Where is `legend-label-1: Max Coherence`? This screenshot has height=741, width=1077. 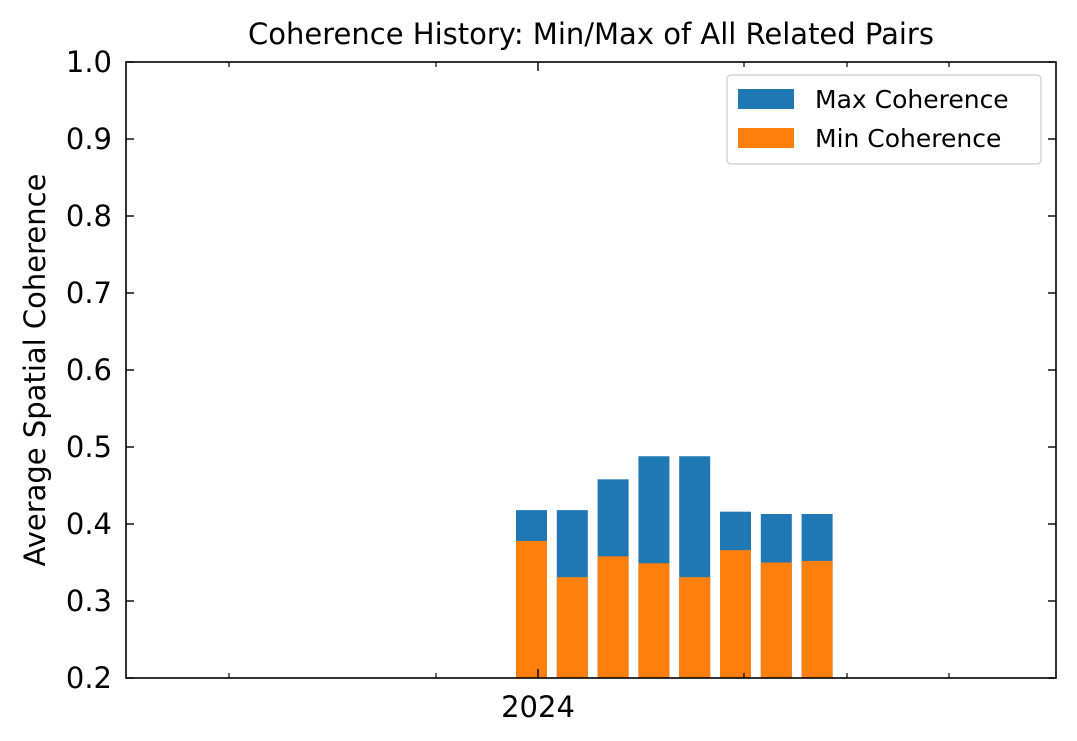
legend-label-1: Max Coherence is located at coordinates (912, 99).